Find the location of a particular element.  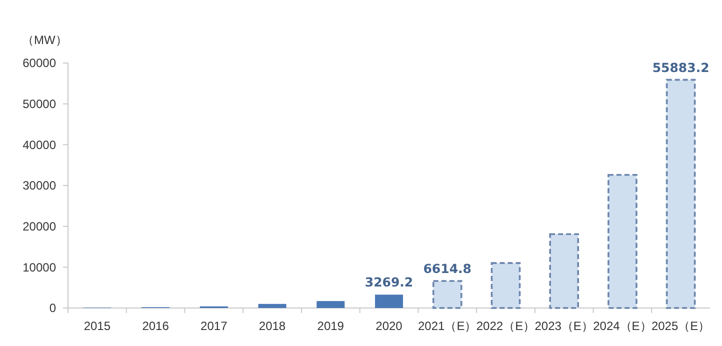

x-tick-label: 2025（E） is located at coordinates (680, 326).